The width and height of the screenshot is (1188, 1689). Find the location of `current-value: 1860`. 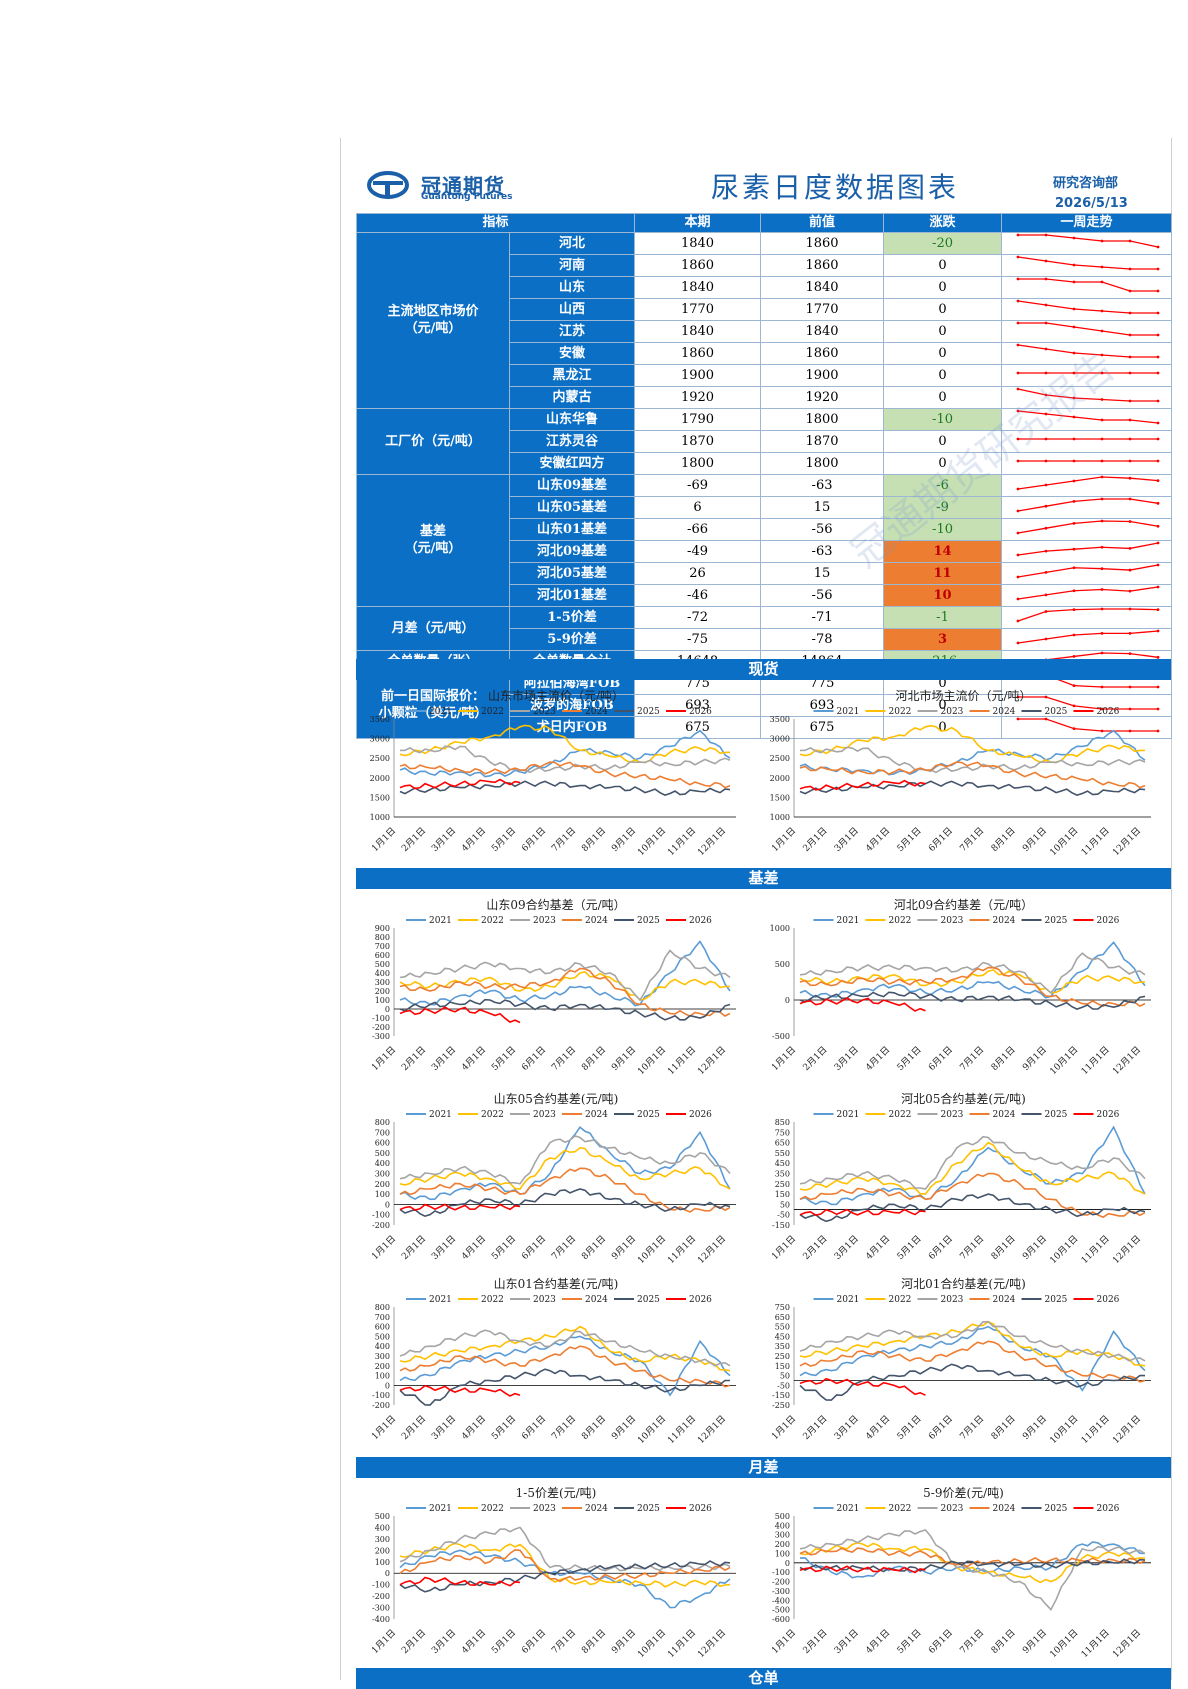

current-value: 1860 is located at coordinates (698, 353).